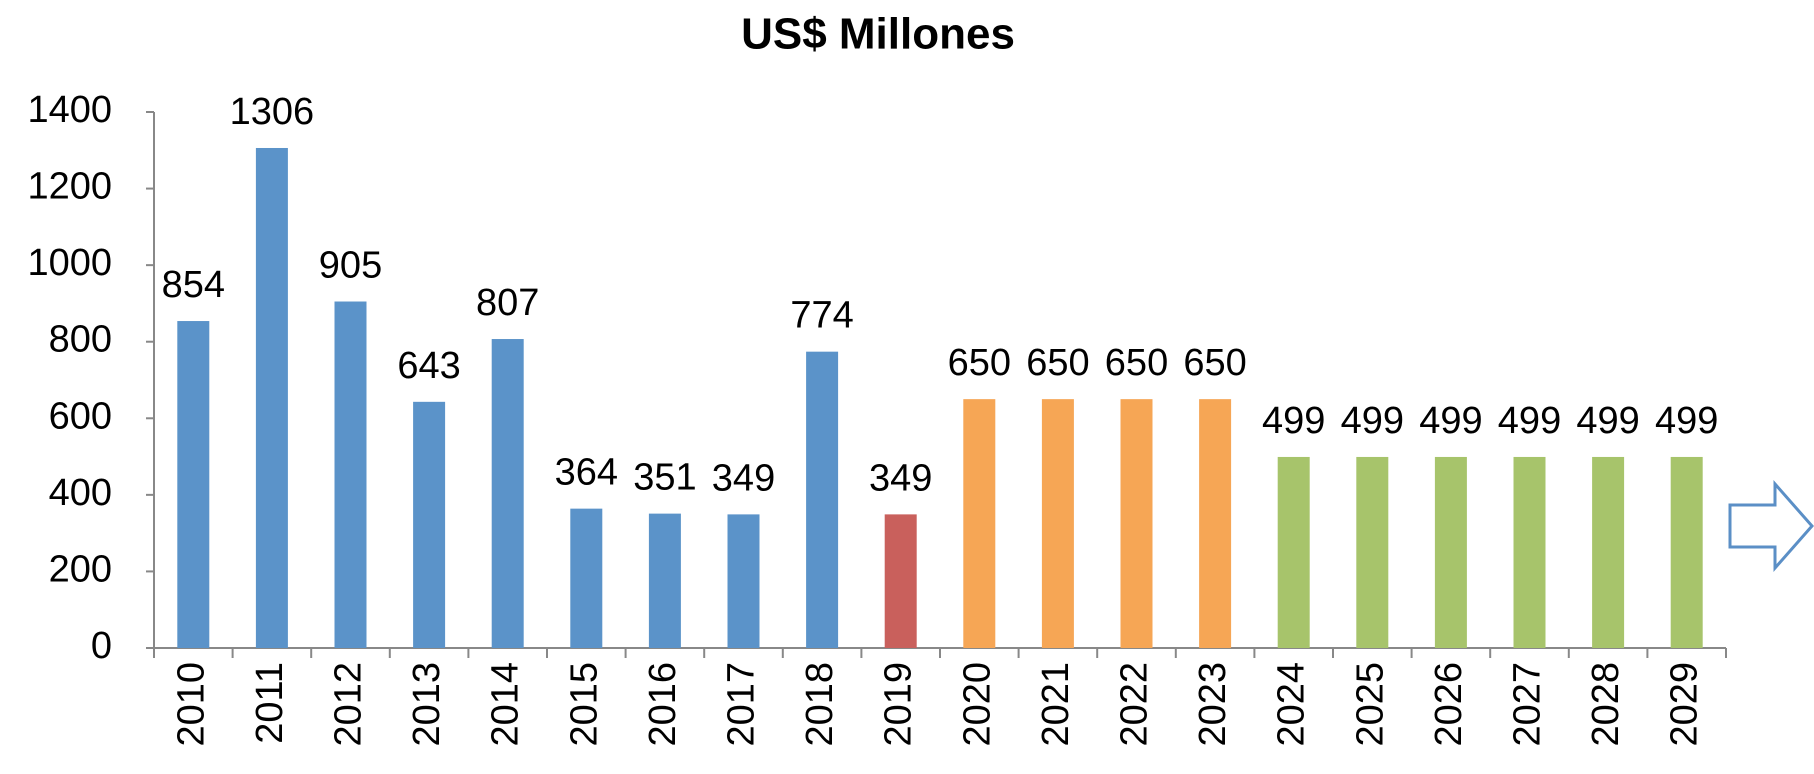  What do you see at coordinates (664, 478) in the screenshot?
I see `data-label: 351` at bounding box center [664, 478].